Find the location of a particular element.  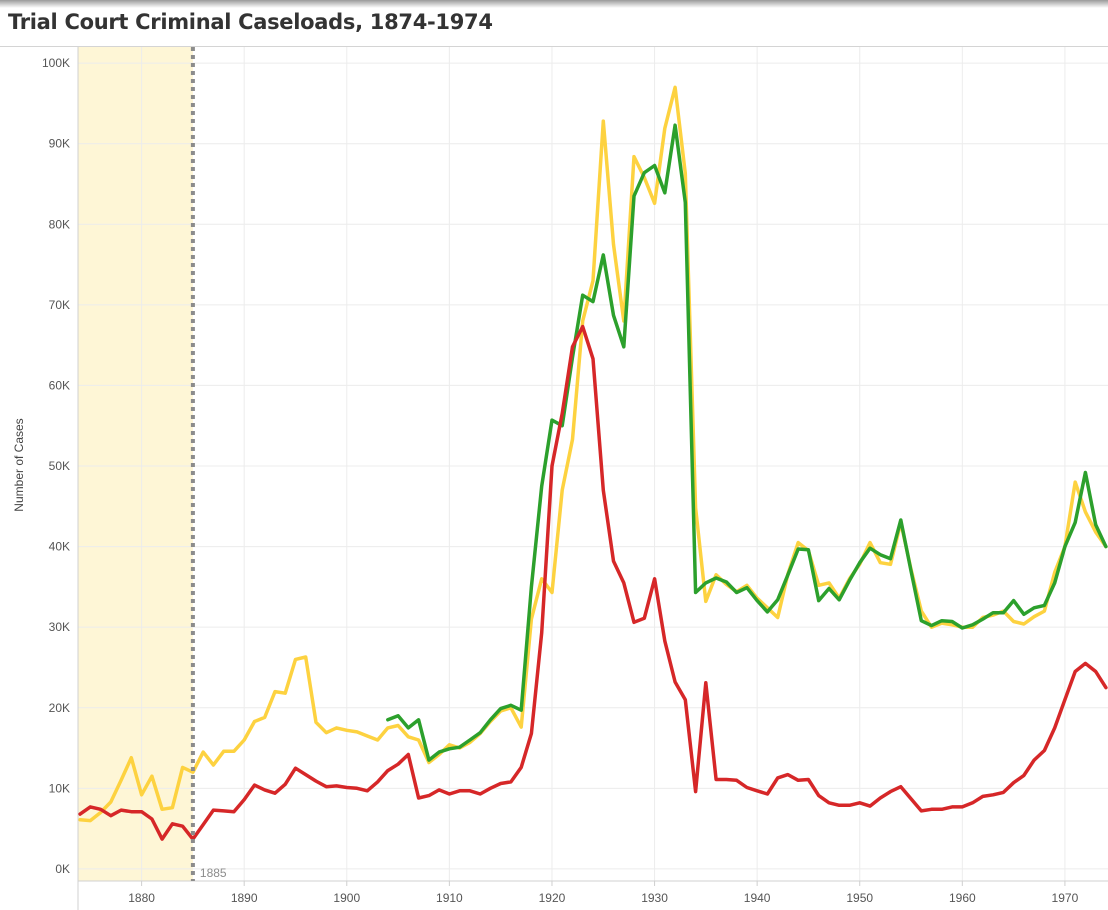

y-tick-label: 60K is located at coordinates (59, 385).